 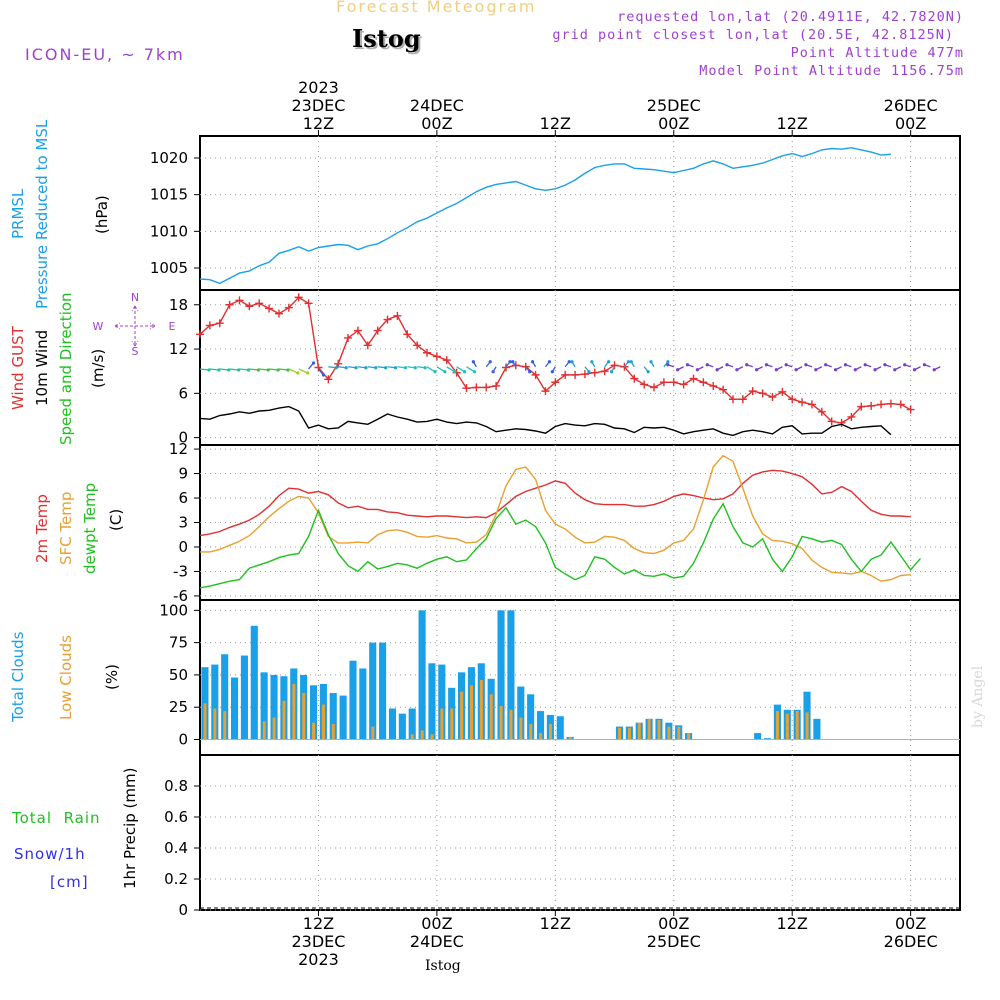 What do you see at coordinates (386, 38) in the screenshot?
I see `station-title: Istog` at bounding box center [386, 38].